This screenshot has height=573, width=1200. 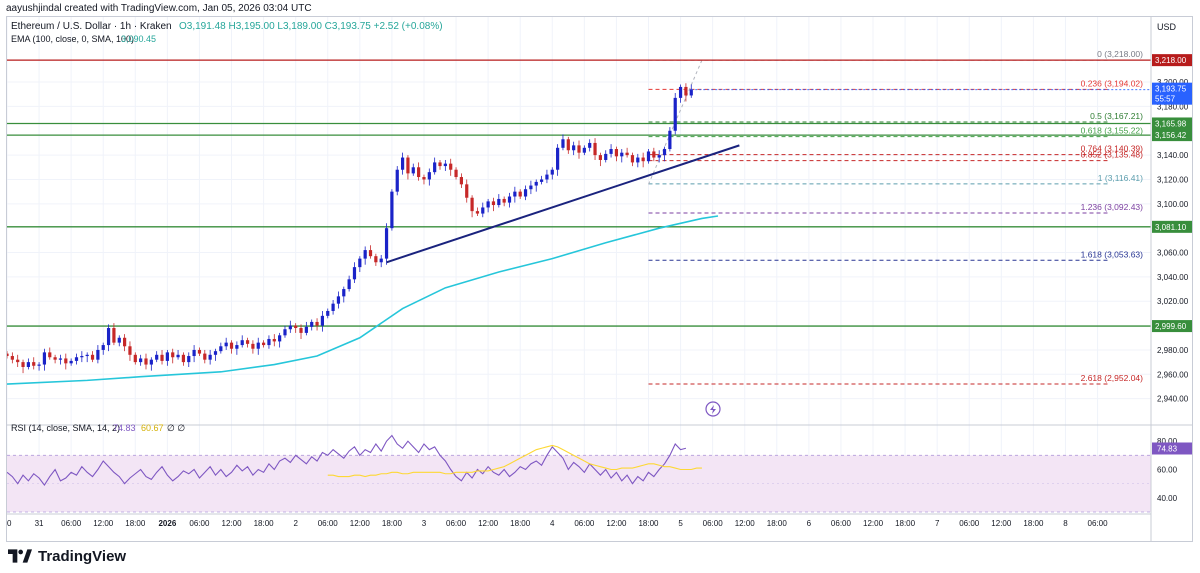 What do you see at coordinates (1173, 82) in the screenshot?
I see `price-tick-label: 3,200.00` at bounding box center [1173, 82].